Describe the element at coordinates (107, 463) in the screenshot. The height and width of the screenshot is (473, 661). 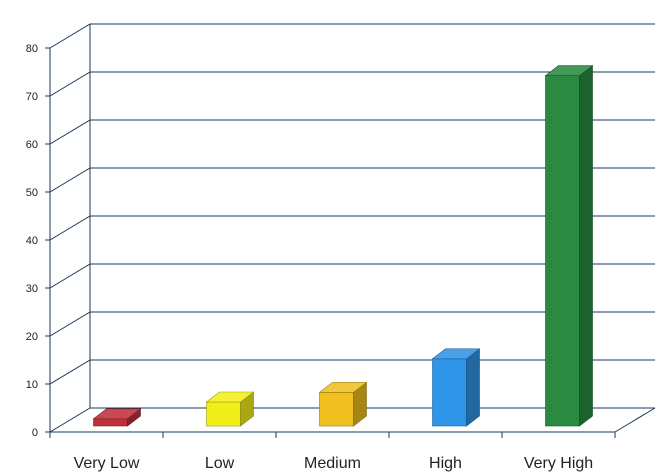
I see `x-category-label-very-low: Very Low` at that location.